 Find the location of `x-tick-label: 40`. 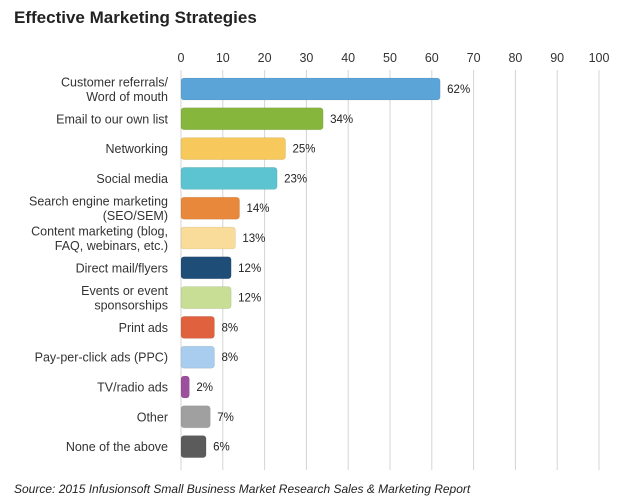

x-tick-label: 40 is located at coordinates (348, 58).